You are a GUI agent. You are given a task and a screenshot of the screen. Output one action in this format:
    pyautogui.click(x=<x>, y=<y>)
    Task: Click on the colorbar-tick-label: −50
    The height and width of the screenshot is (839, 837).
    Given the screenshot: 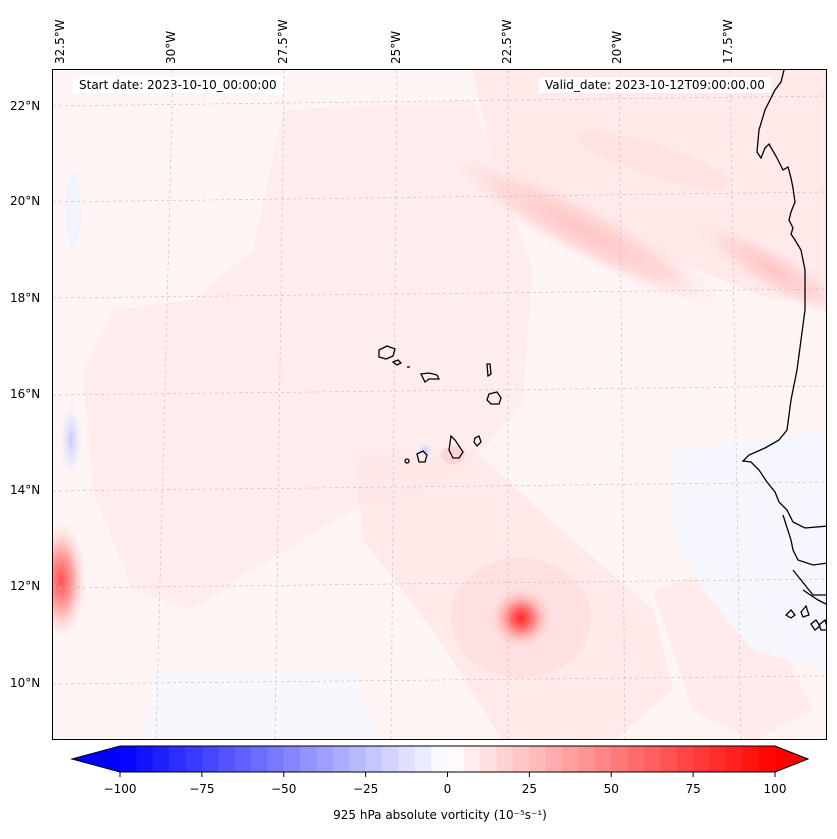 What is the action you would take?
    pyautogui.click(x=284, y=789)
    